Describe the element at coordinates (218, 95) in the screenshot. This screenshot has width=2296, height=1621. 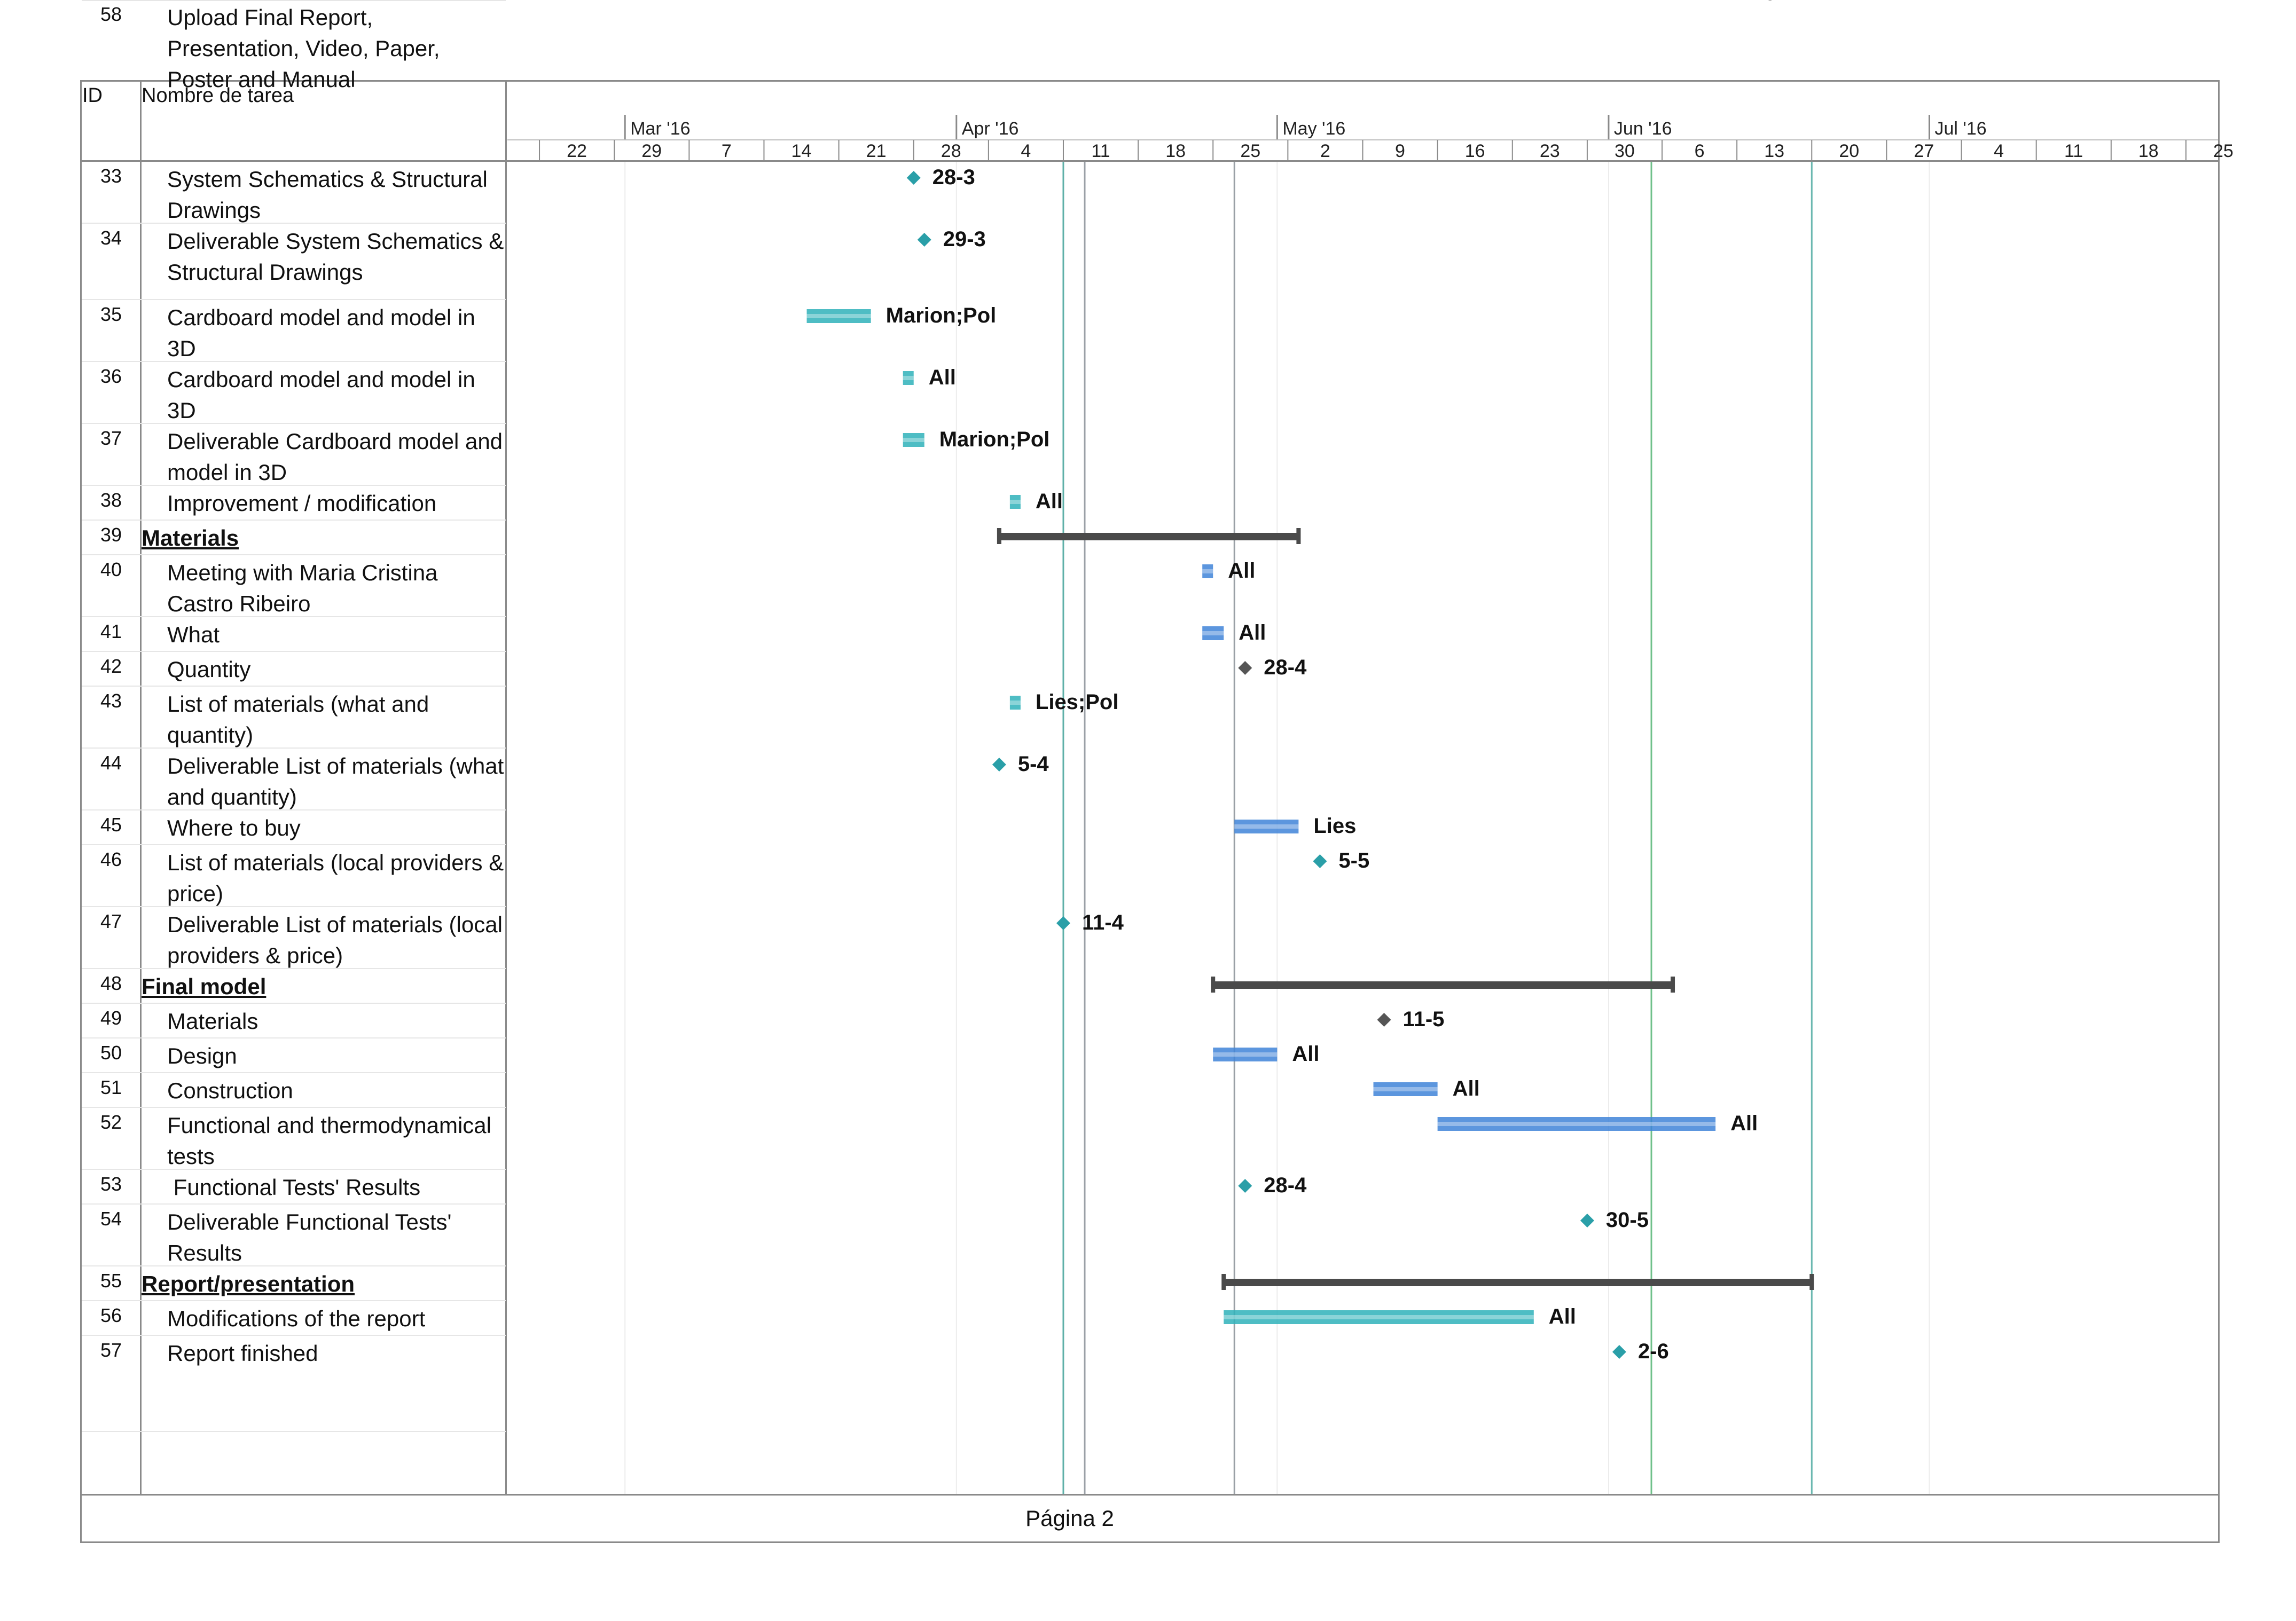
I see `column-header-task-name: Nombre de tarea` at that location.